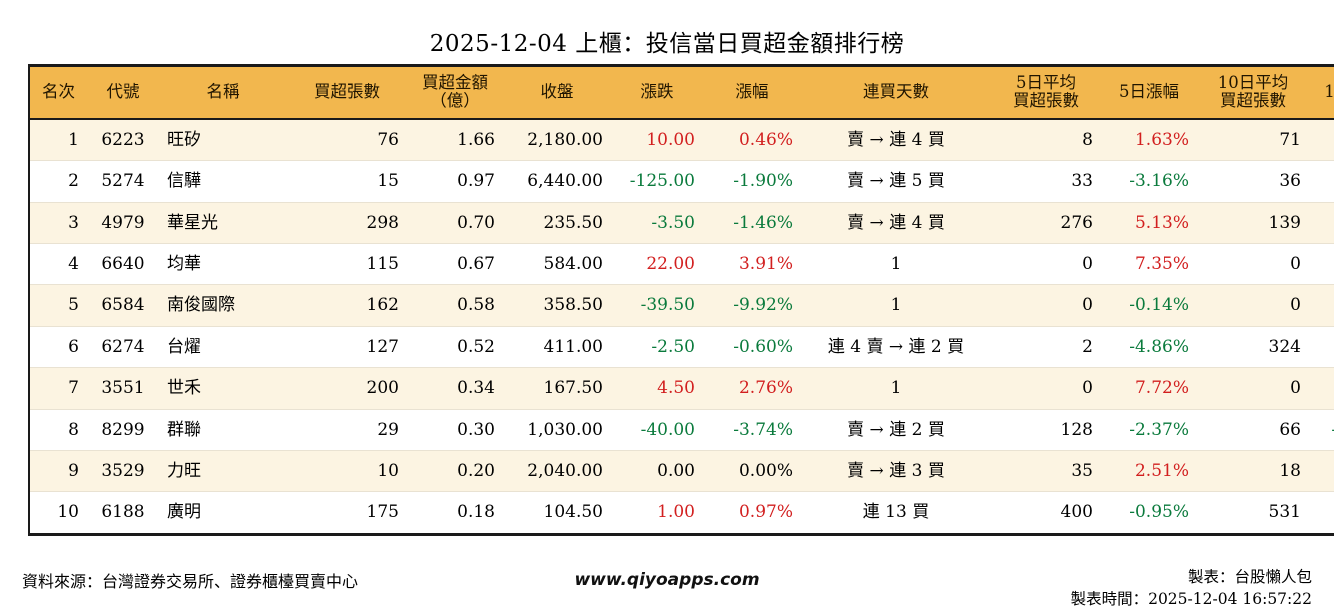 Image resolution: width=1334 pixels, height=612 pixels. What do you see at coordinates (58, 471) in the screenshot?
I see `cell-rank: 9` at bounding box center [58, 471].